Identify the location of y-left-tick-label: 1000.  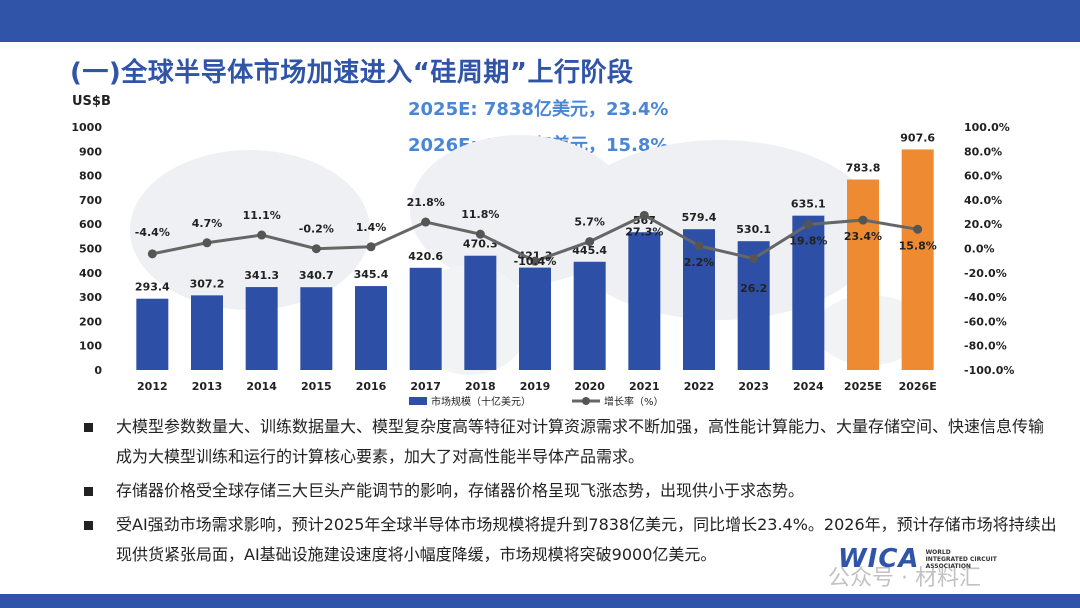
(86, 127).